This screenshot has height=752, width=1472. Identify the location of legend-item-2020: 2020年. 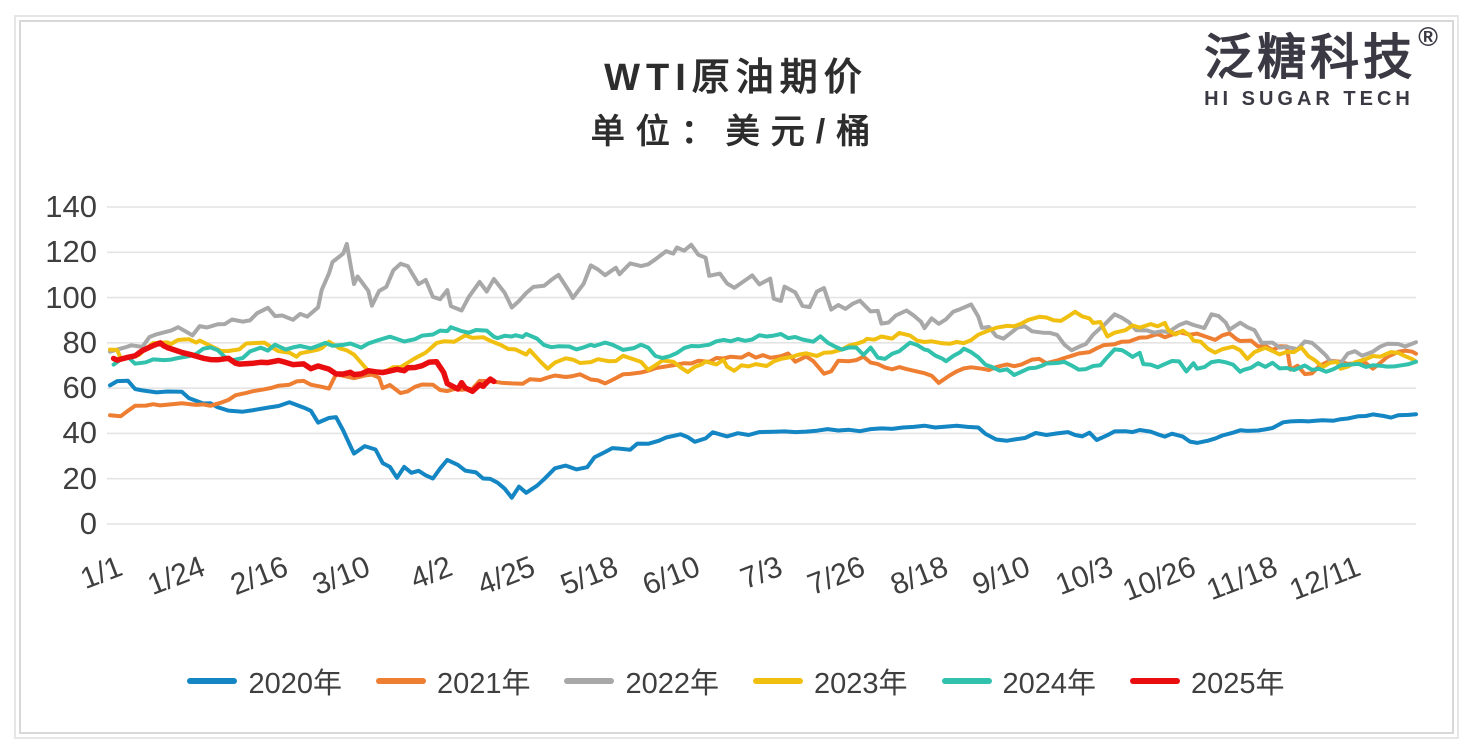
(264, 681).